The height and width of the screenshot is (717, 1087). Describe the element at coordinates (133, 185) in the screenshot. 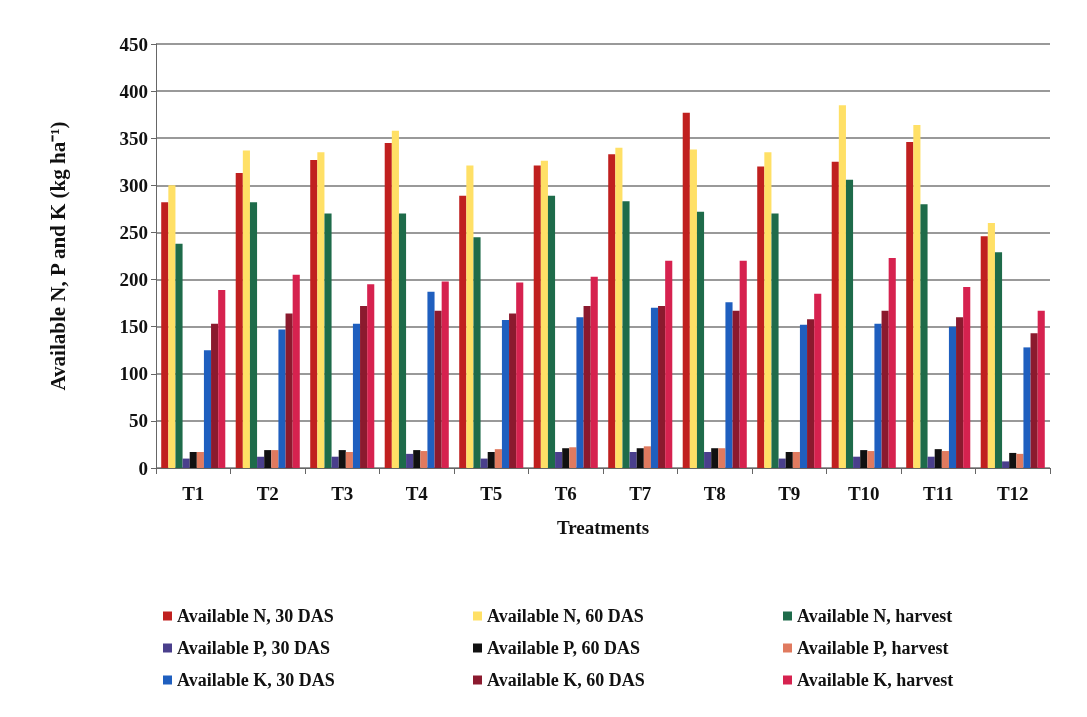

I see `y-tick-label: 300` at that location.